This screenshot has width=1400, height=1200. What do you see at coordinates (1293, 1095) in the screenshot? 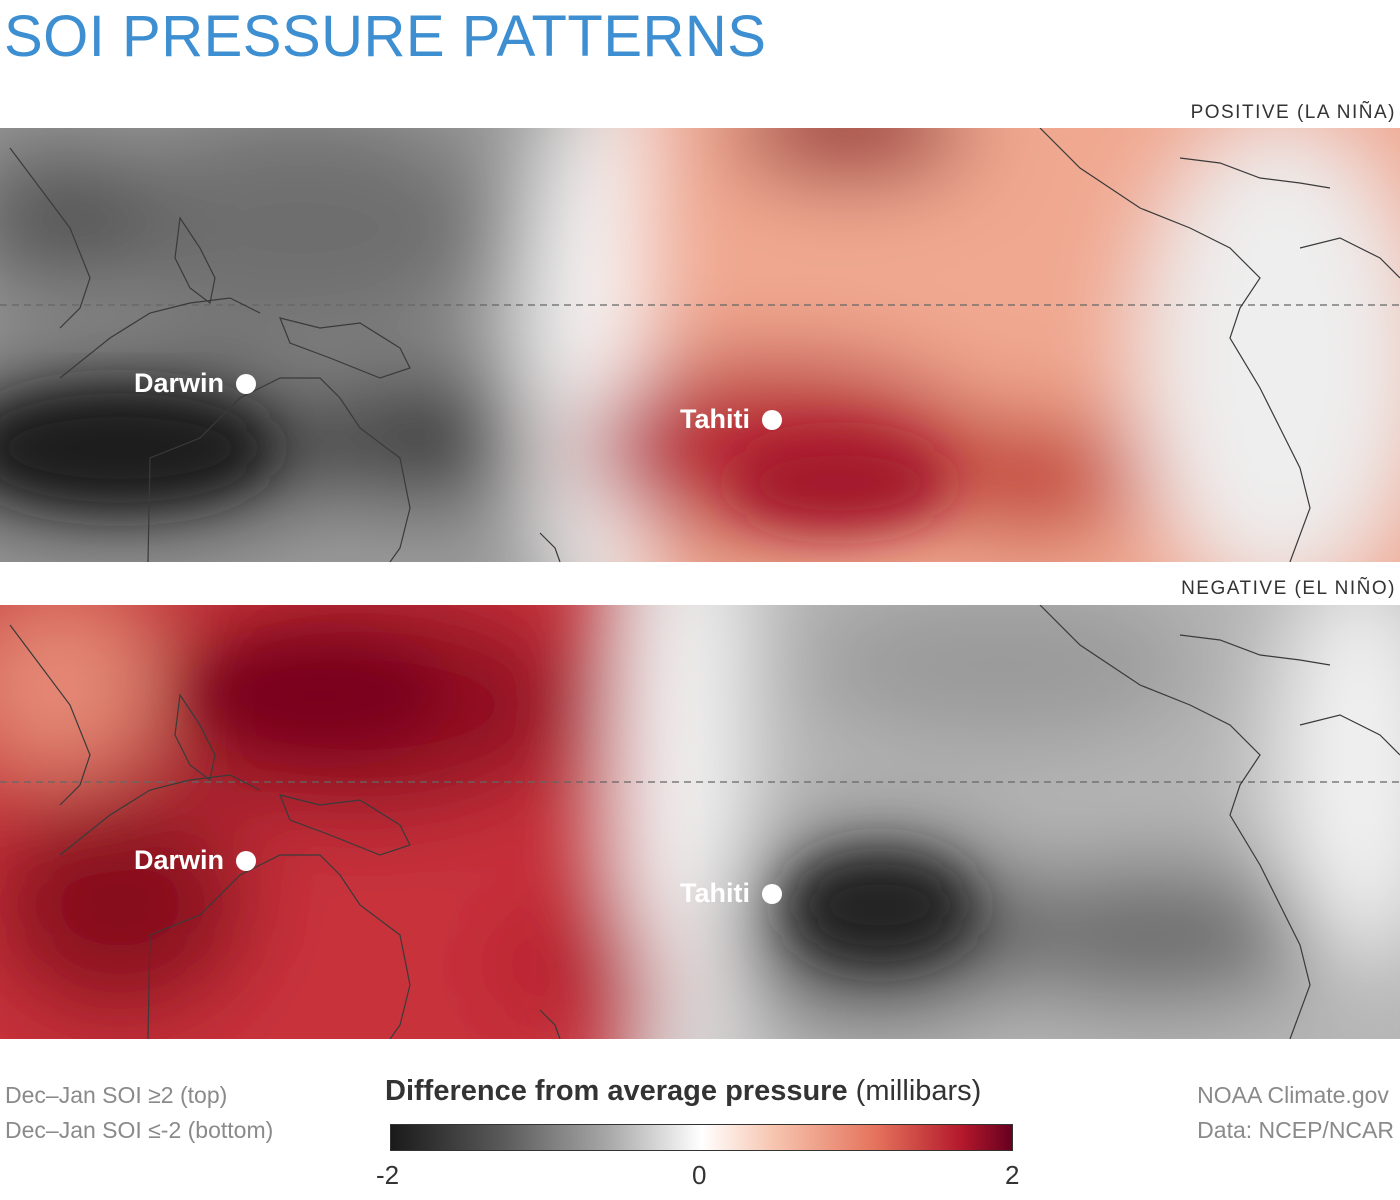
I see `credit-source: NOAA Climate.gov` at bounding box center [1293, 1095].